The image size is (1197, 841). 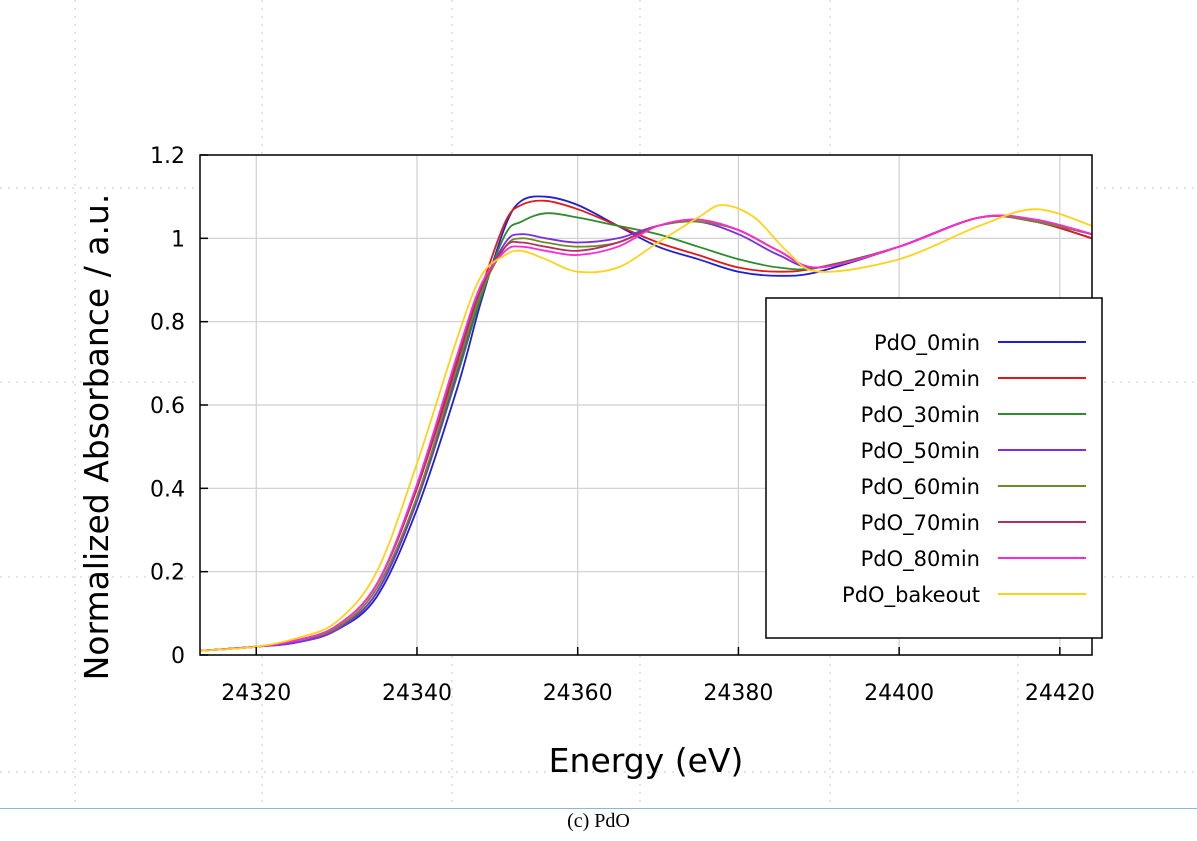 I want to click on x-tick-label: 24380, so click(x=738, y=693).